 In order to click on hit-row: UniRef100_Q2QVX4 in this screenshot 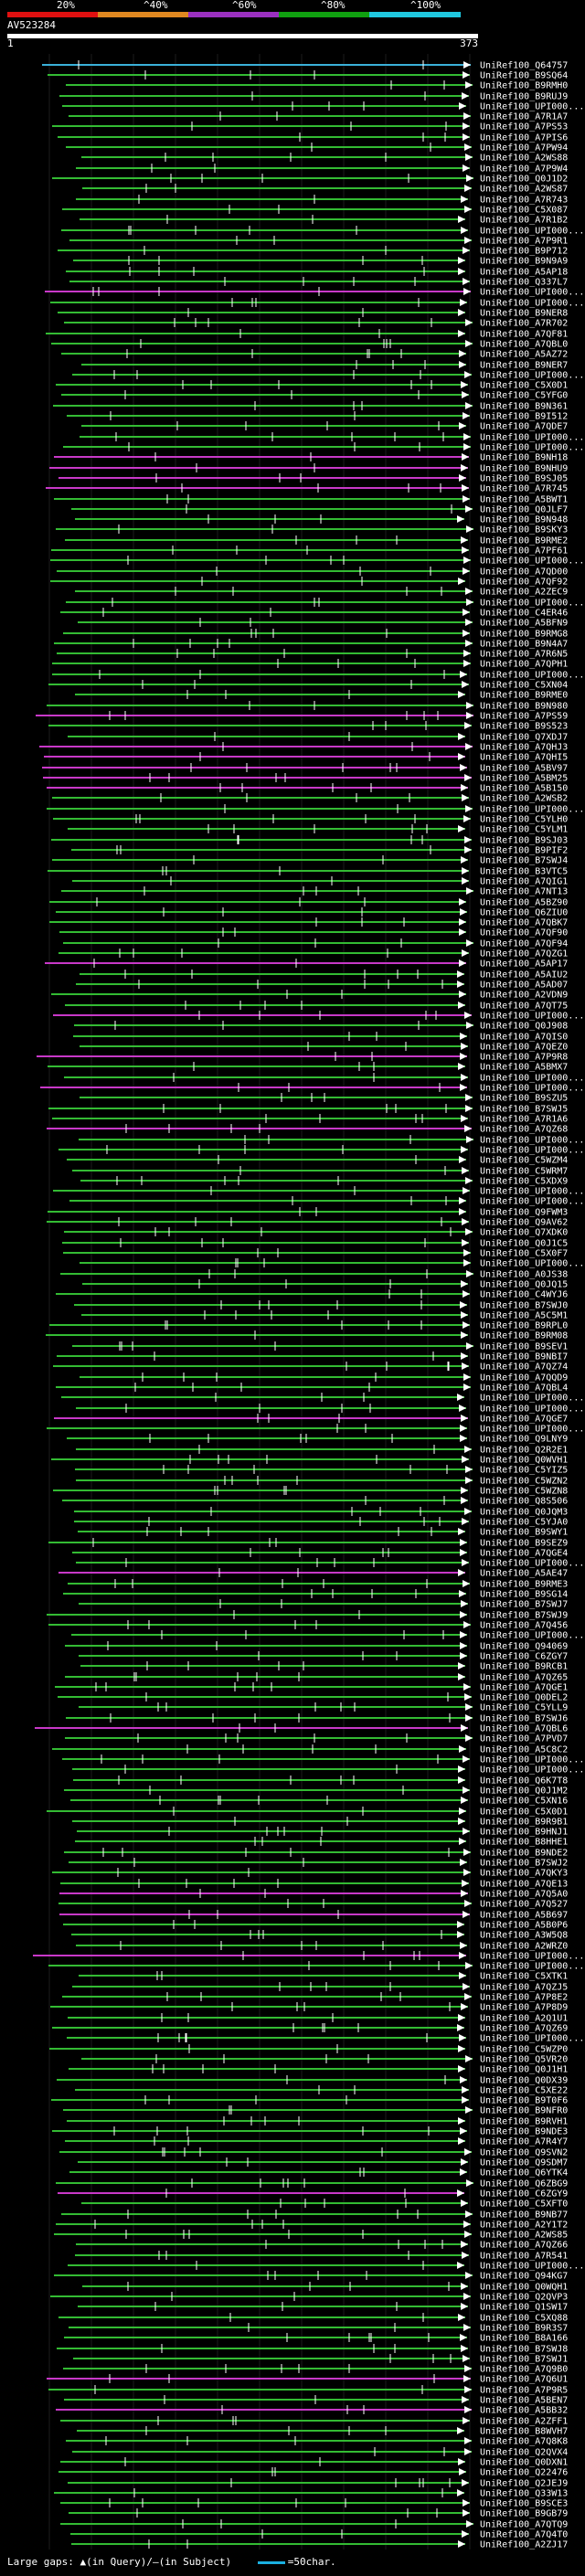, I will do `click(320, 2452)`.